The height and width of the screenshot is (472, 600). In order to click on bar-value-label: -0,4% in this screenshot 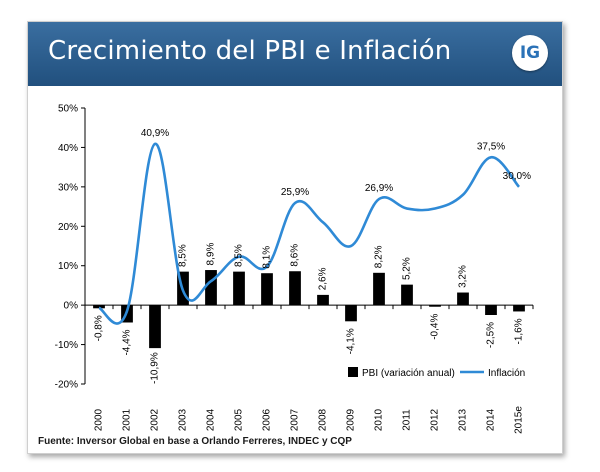, I will do `click(435, 327)`.